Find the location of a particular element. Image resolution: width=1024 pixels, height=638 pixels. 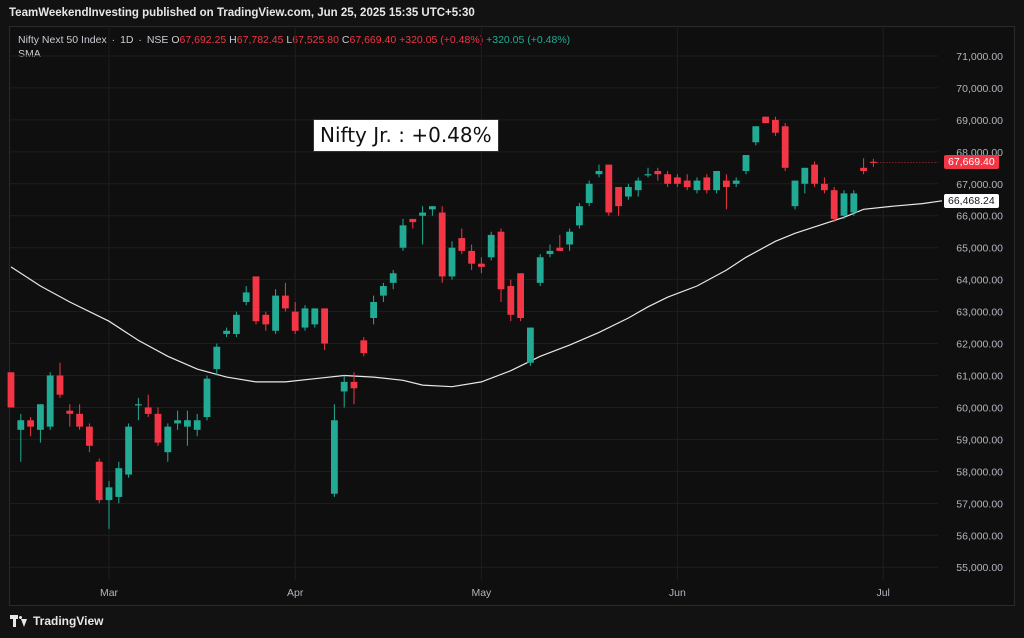

tradingview-brand-text: TradingView is located at coordinates (68, 621).